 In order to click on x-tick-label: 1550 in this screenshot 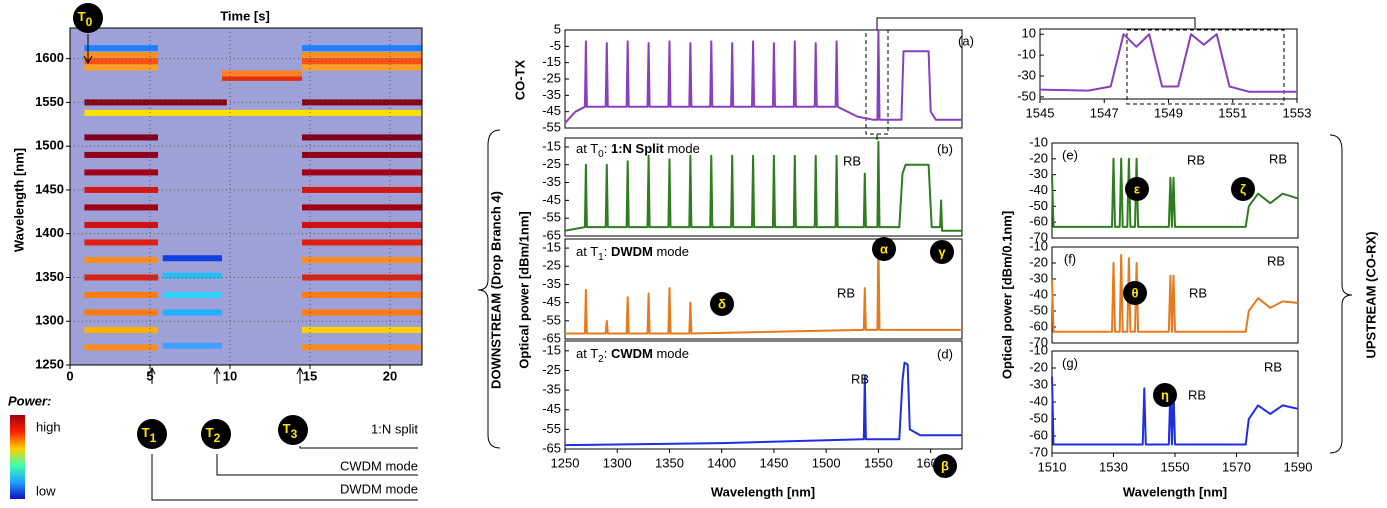, I will do `click(1175, 466)`.